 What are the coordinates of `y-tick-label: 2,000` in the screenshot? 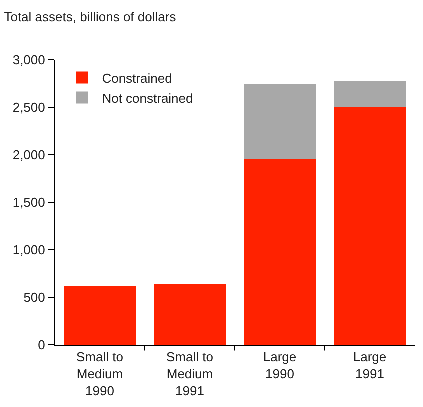 It's located at (29, 155).